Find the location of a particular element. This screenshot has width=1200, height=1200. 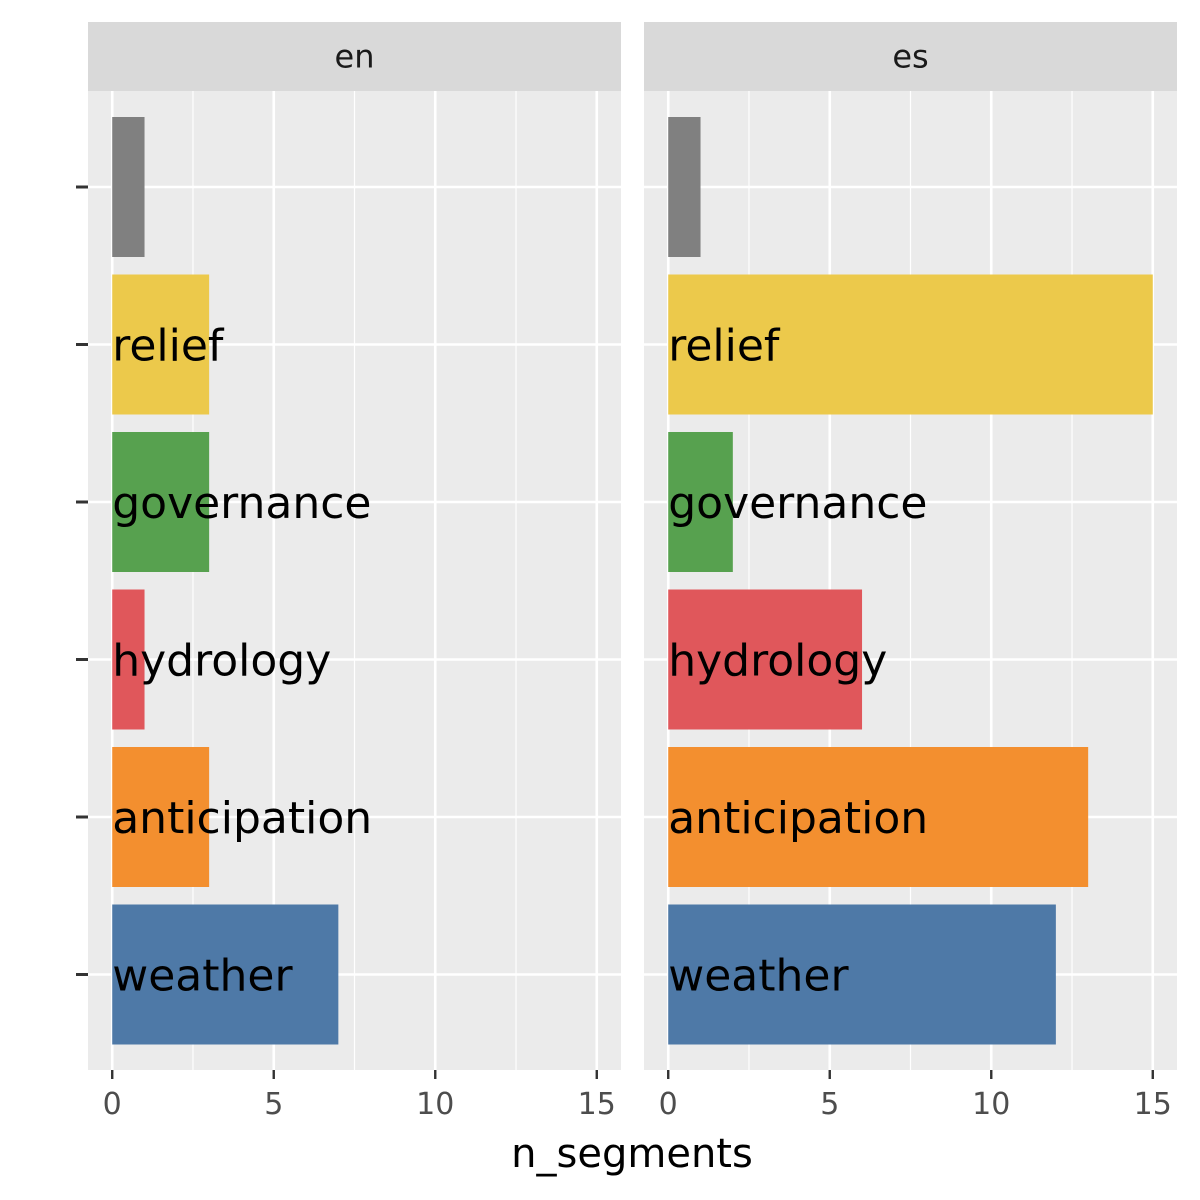

bar-en-weather is located at coordinates (225, 974).